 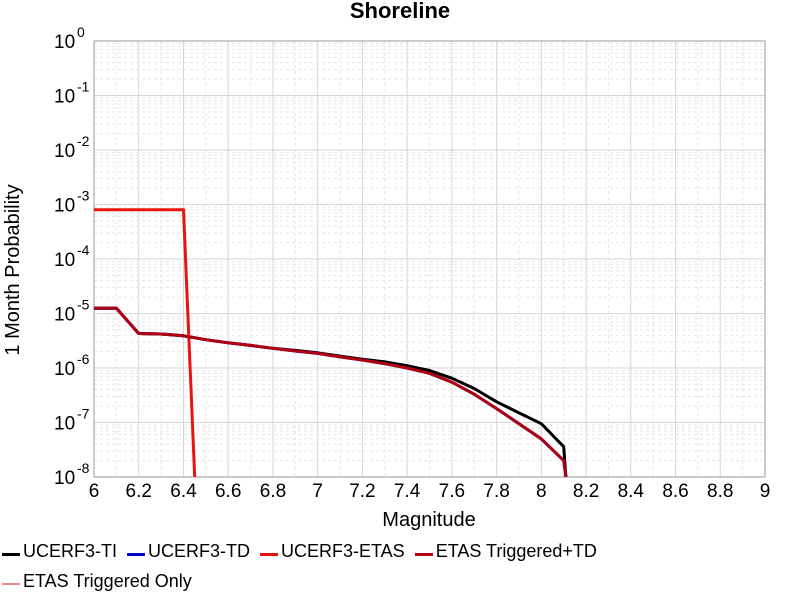 I want to click on legend-swatch-etas-triggered-only, so click(x=11, y=584).